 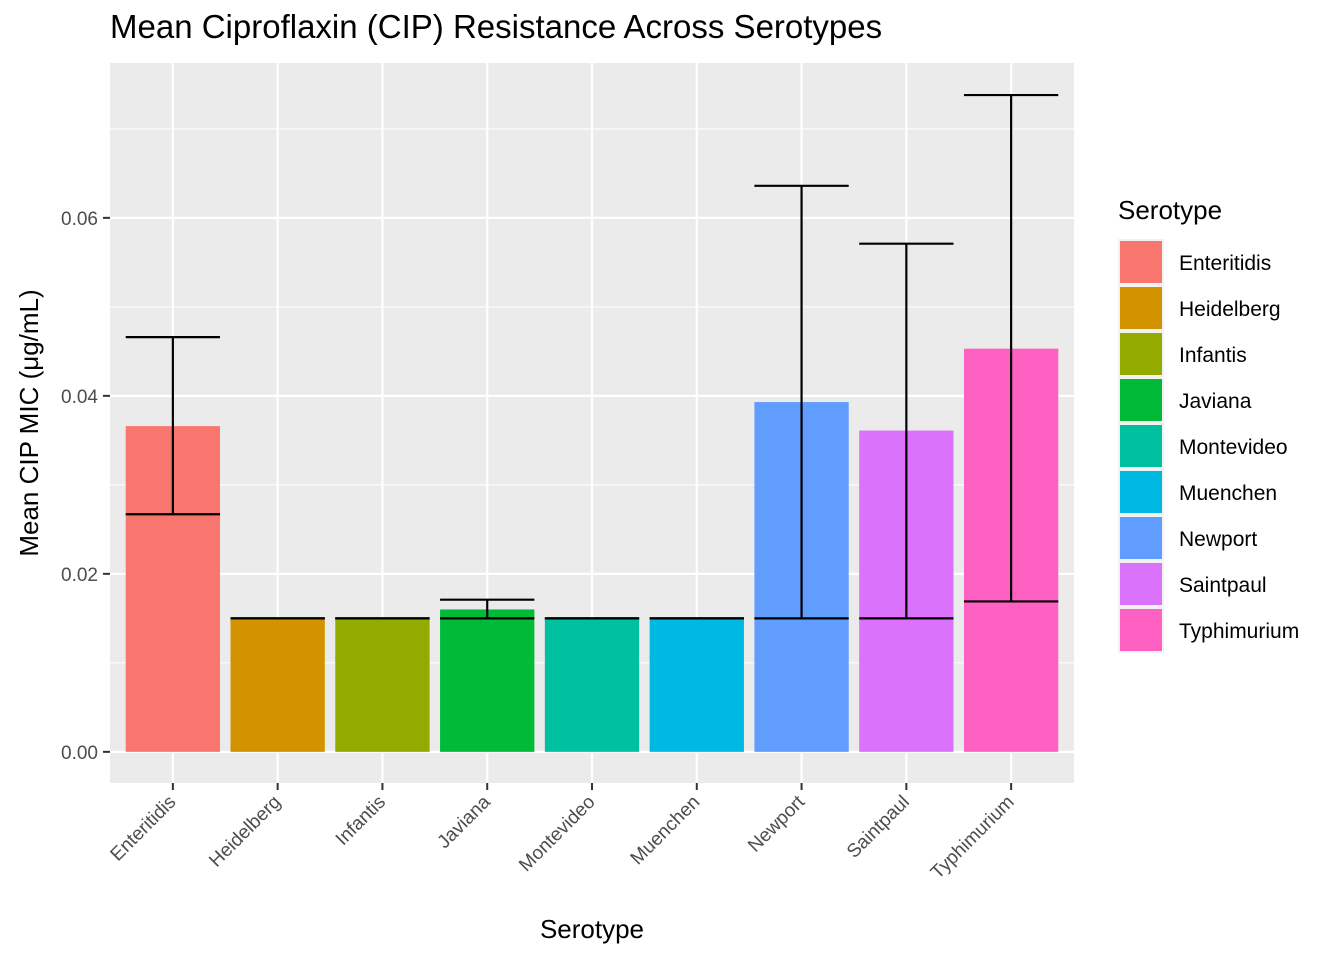 What do you see at coordinates (801, 402) in the screenshot?
I see `error-bar-newport` at bounding box center [801, 402].